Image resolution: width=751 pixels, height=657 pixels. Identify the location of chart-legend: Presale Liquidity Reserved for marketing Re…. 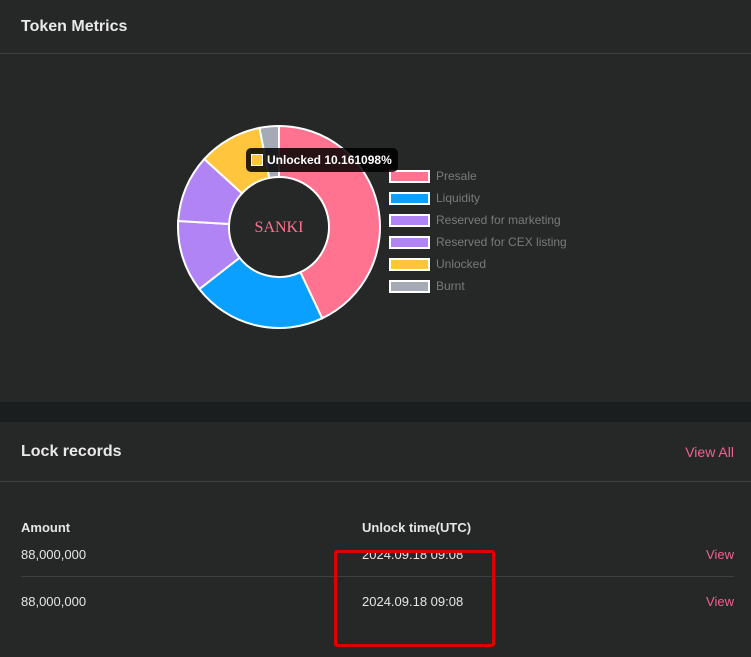
(478, 231).